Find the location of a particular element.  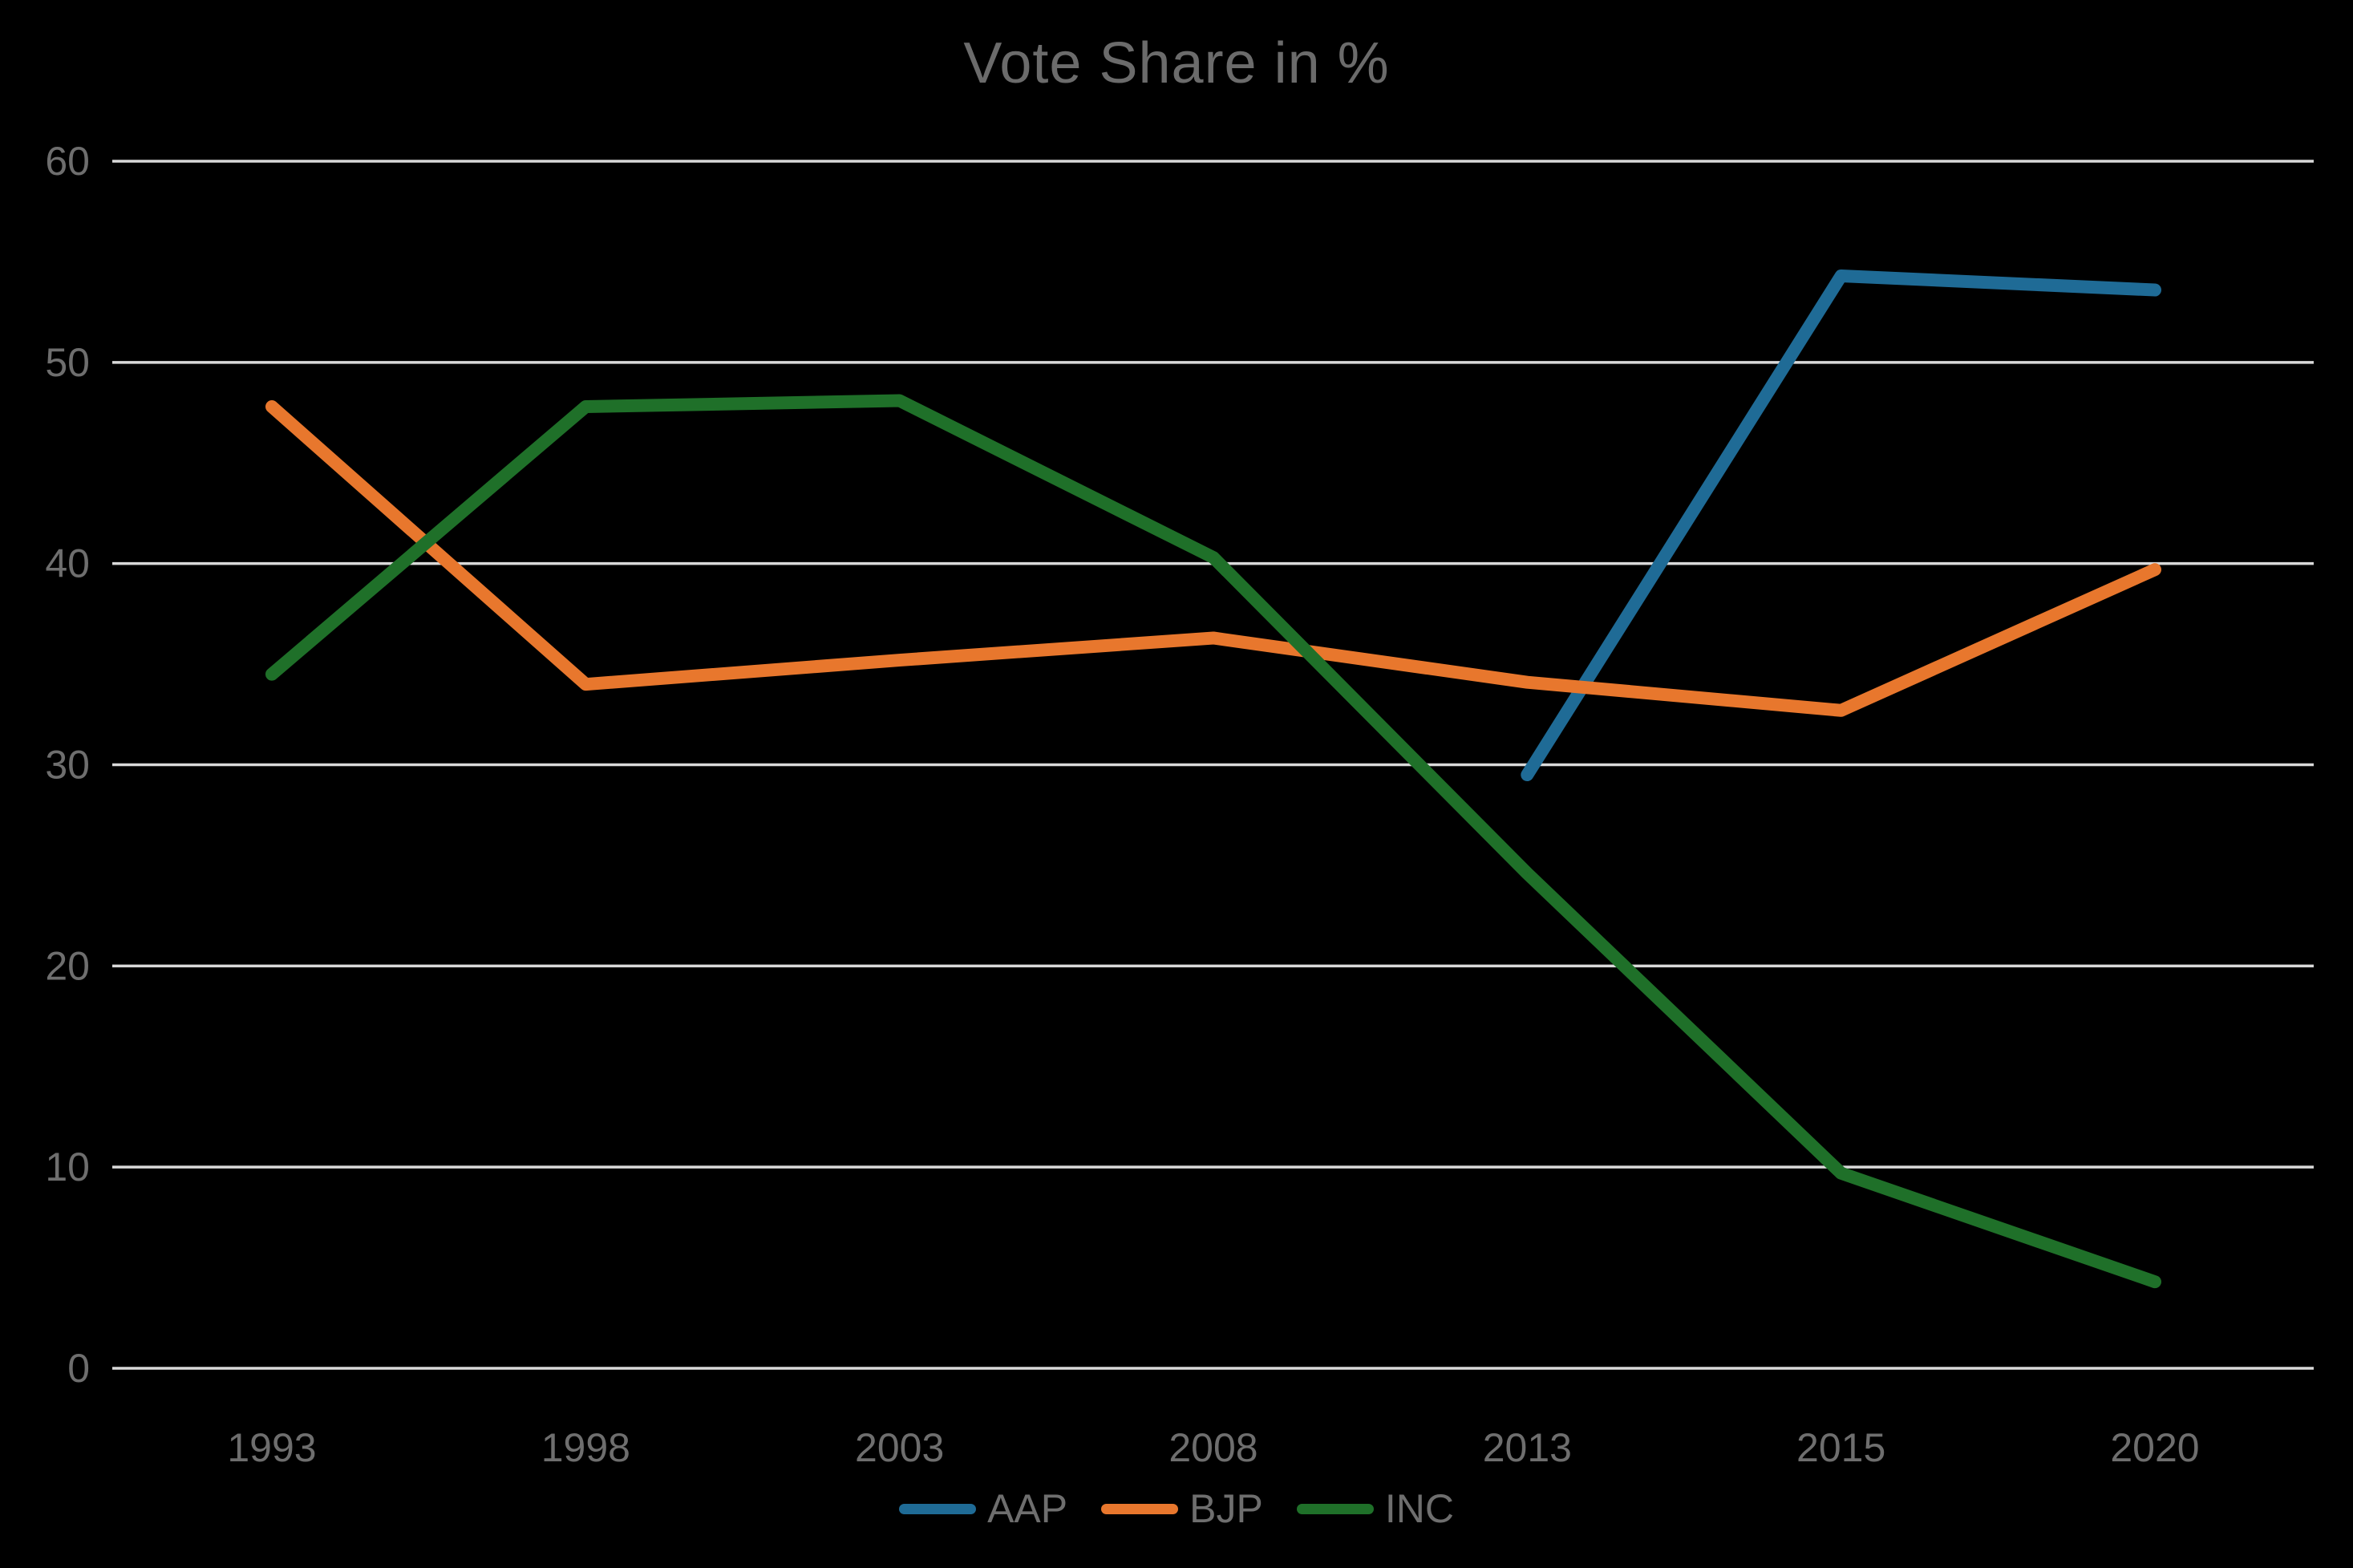

aap-line-swatch-icon is located at coordinates (938, 1509).